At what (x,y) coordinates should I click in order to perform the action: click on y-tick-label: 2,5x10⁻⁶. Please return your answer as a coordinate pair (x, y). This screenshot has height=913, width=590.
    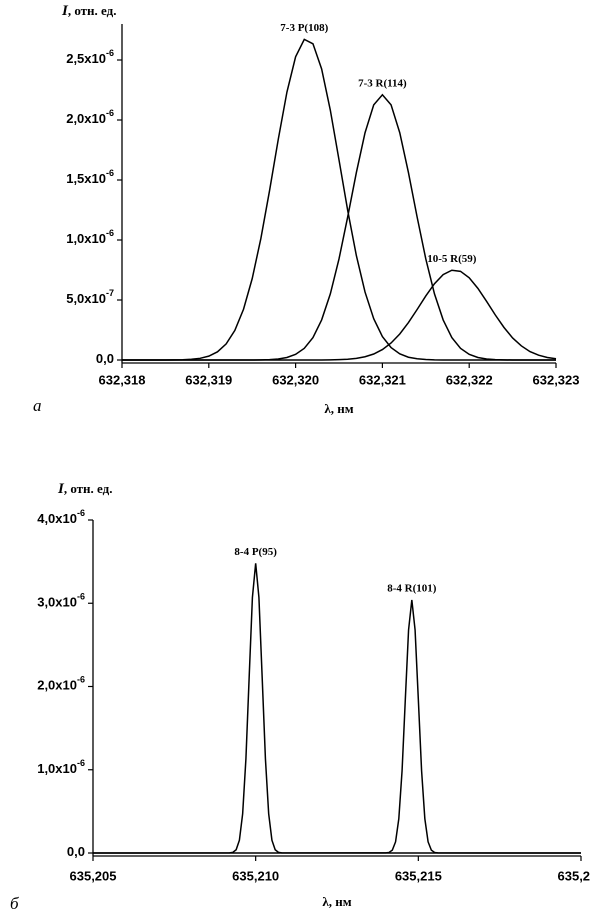
    Looking at the image, I should click on (90, 57).